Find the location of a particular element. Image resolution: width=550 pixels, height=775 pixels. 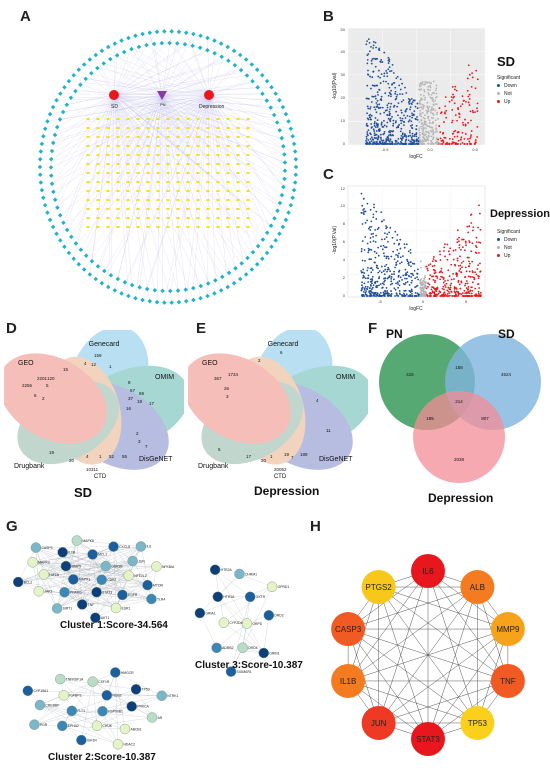

d-num-20: 7 is located at coordinates (146, 446).